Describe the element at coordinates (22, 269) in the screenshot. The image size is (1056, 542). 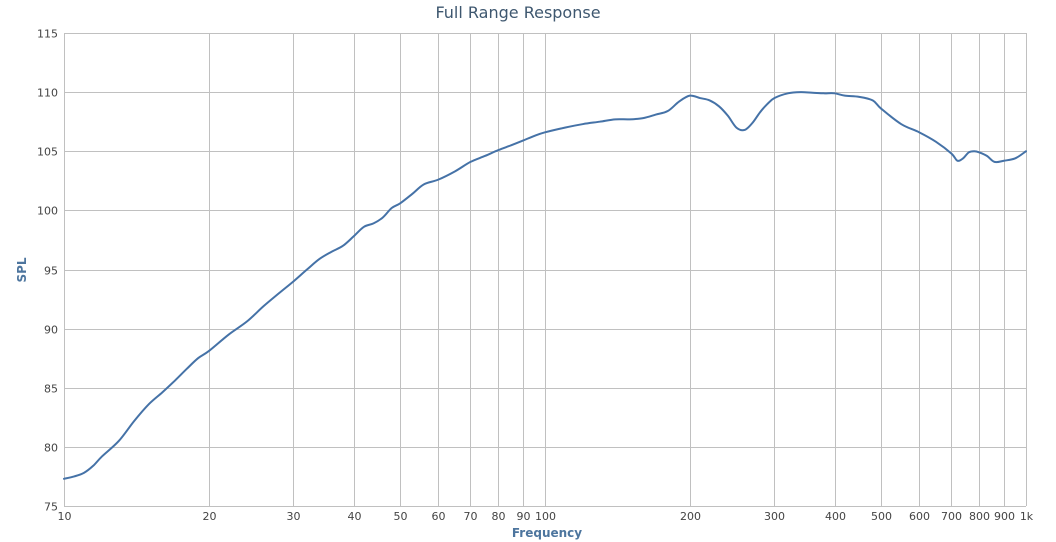
I see `y-axis-title: SPL` at that location.